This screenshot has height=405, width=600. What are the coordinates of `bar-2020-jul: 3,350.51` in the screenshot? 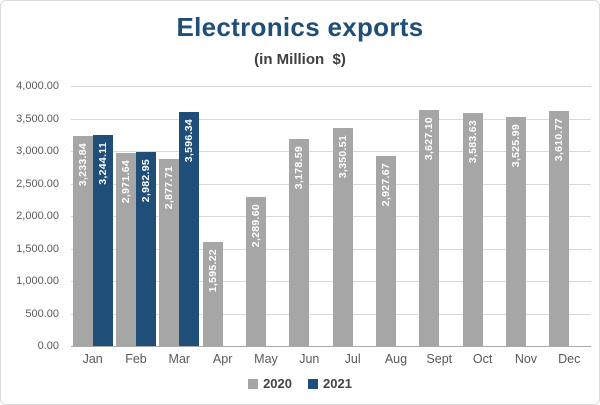 It's located at (342, 237).